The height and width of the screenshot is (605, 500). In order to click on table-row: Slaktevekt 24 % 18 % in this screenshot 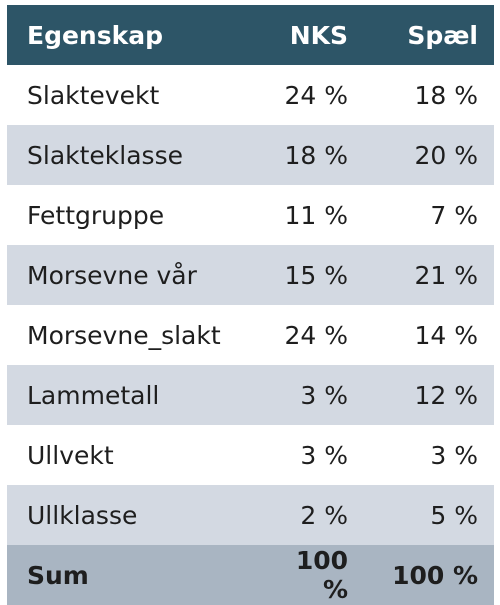, I will do `click(250, 95)`.